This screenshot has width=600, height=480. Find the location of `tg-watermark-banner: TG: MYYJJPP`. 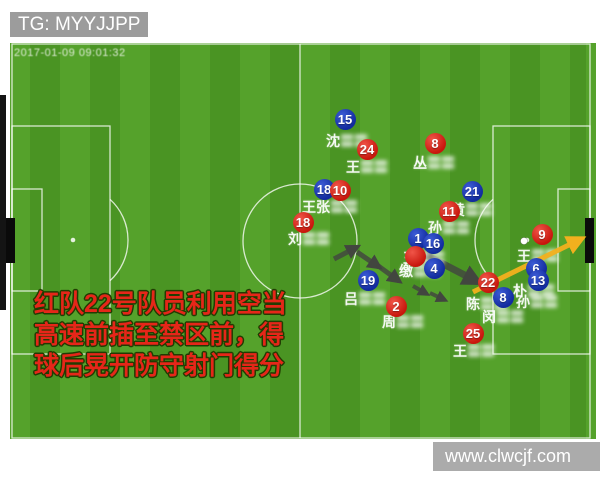

tg-watermark-banner: TG: MYYJJPP is located at coordinates (79, 24).